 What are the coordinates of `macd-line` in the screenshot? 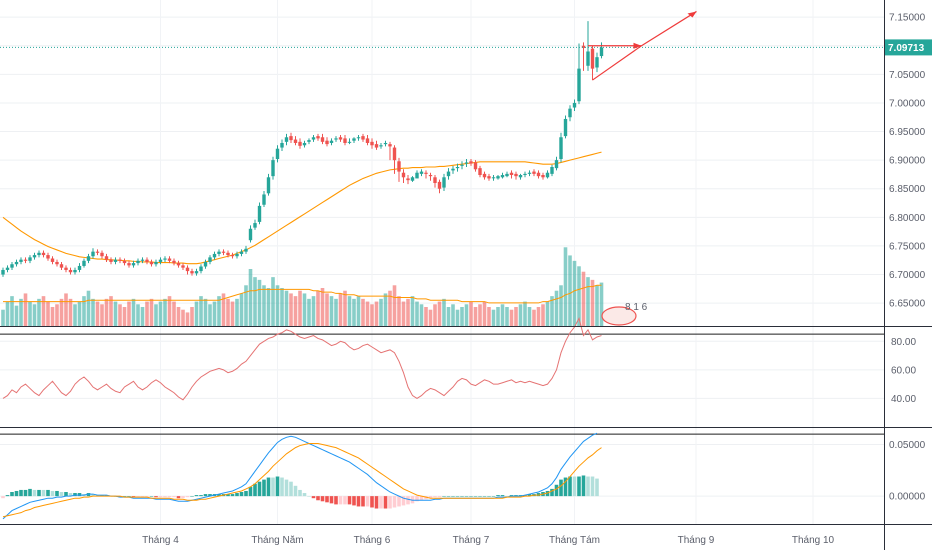 It's located at (300, 476).